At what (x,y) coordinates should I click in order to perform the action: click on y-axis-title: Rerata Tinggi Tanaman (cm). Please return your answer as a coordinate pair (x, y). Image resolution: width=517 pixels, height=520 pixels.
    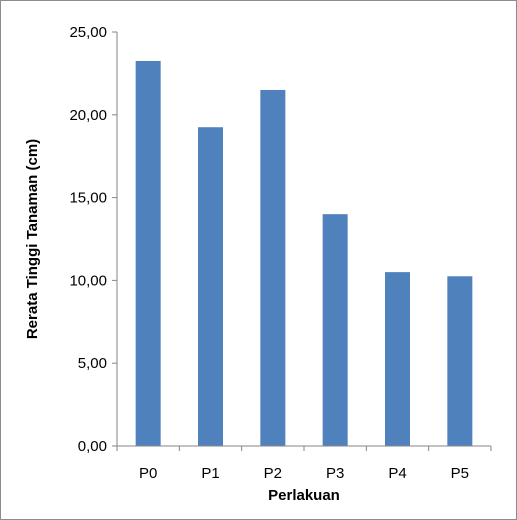
    Looking at the image, I should click on (32, 239).